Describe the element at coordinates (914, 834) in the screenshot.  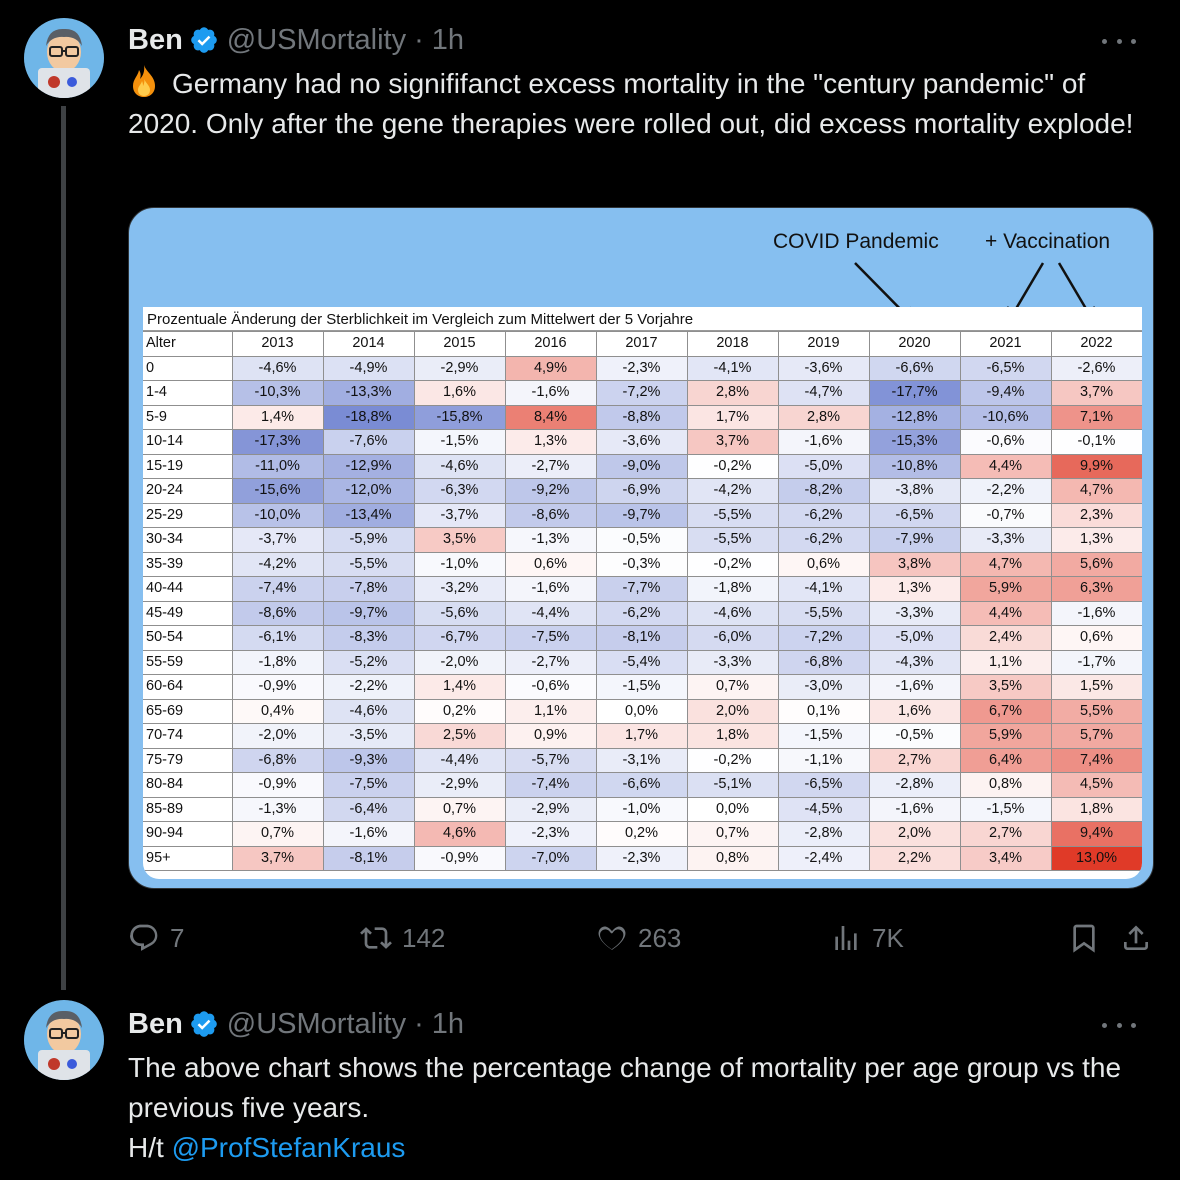
I see `value-cell: 2,0%` at that location.